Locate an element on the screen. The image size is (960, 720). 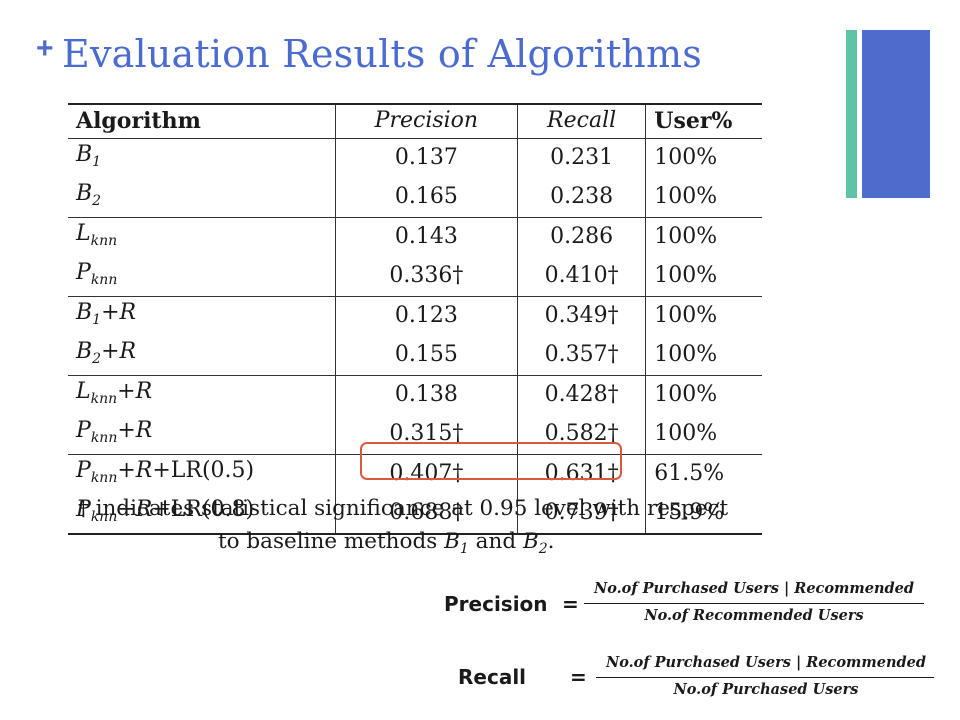
cell-precision: 0.155 is located at coordinates (426, 355).